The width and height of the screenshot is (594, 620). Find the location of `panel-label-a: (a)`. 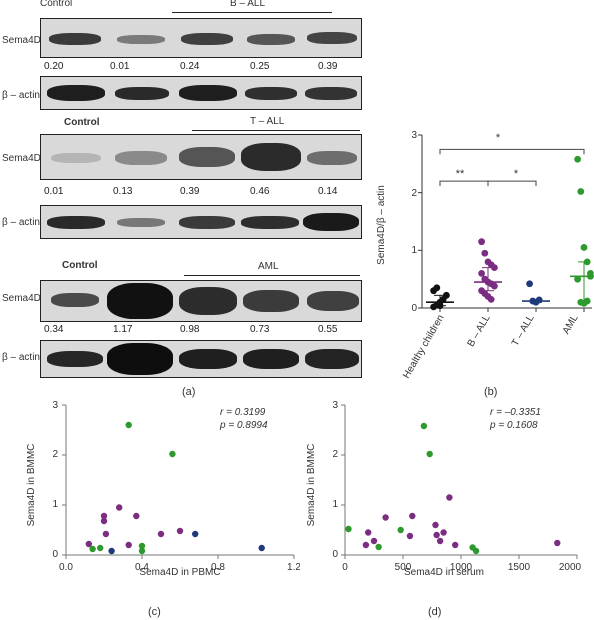

panel-label-a: (a) is located at coordinates (189, 392).